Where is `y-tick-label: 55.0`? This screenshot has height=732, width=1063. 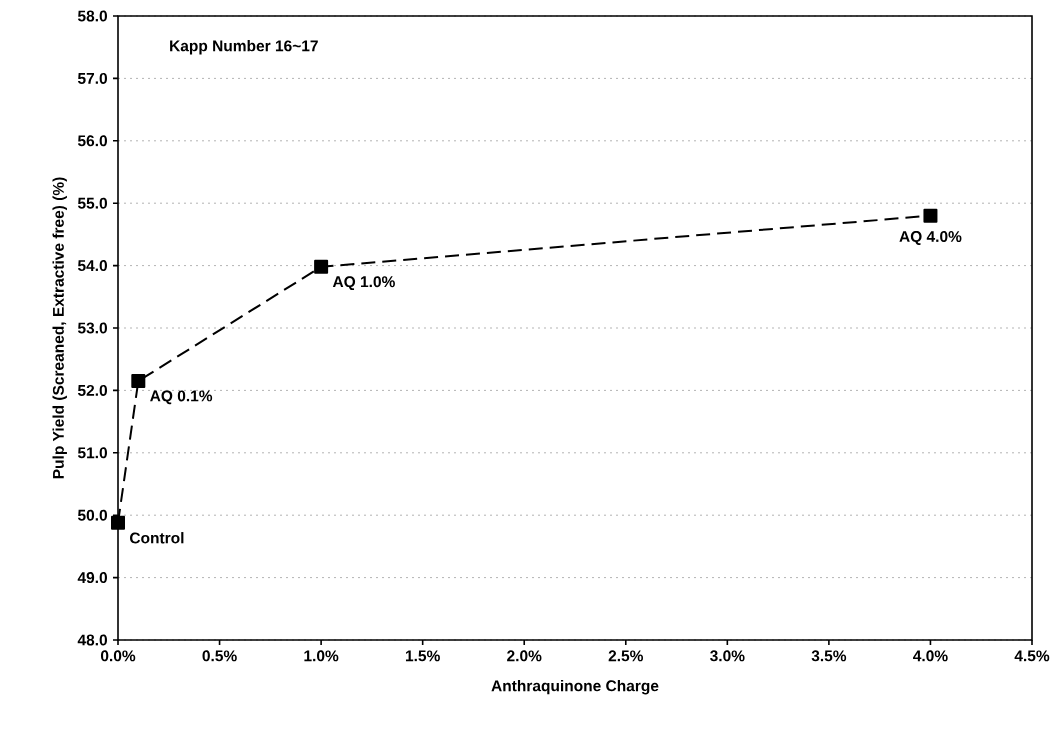 y-tick-label: 55.0 is located at coordinates (92, 203).